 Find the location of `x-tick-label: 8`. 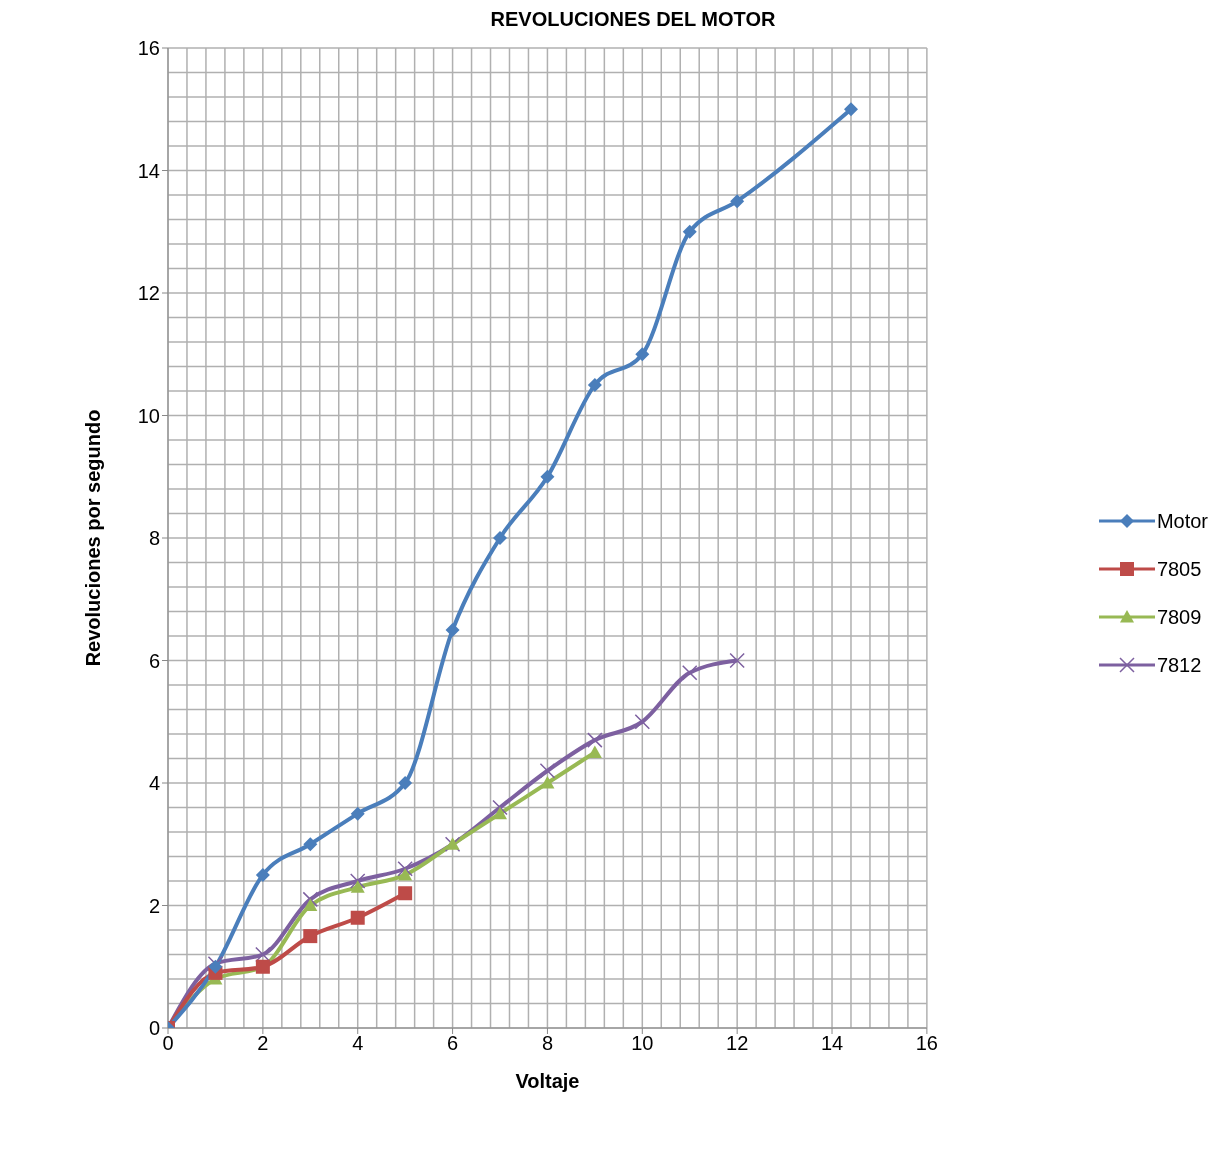

x-tick-label: 8 is located at coordinates (547, 1043).